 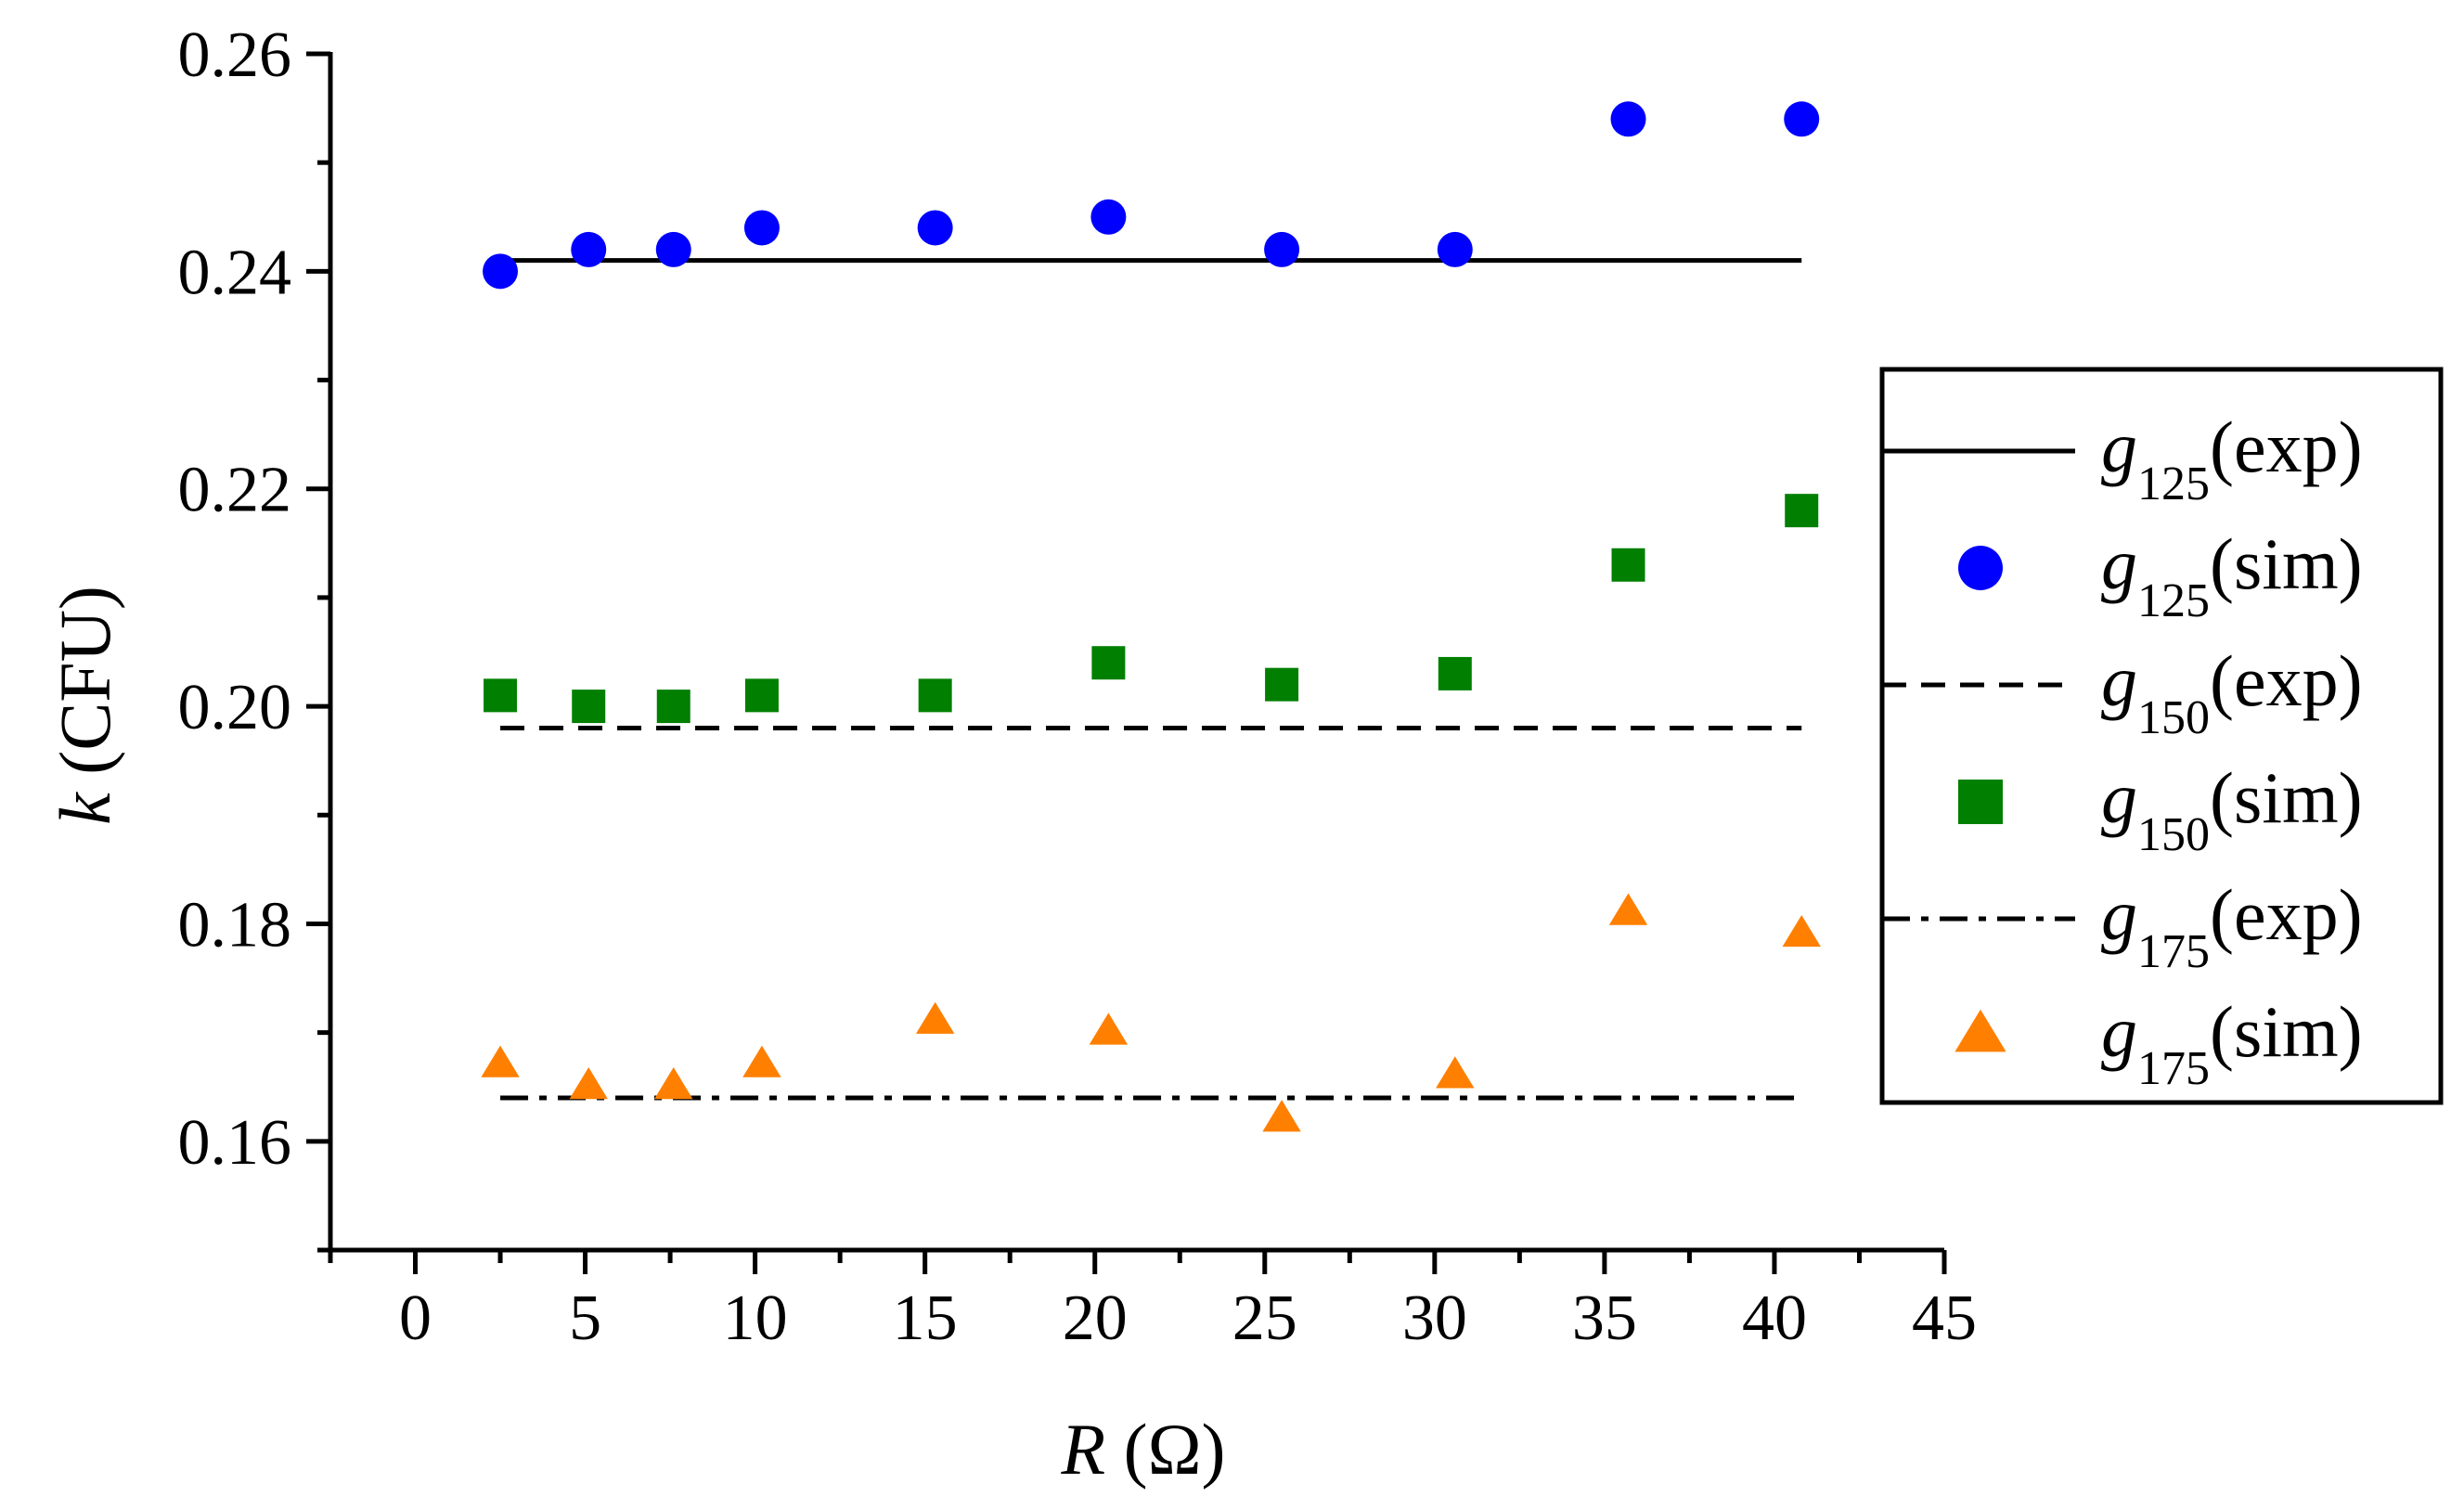 What do you see at coordinates (1605, 1318) in the screenshot?
I see `x-tick-label: 35` at bounding box center [1605, 1318].